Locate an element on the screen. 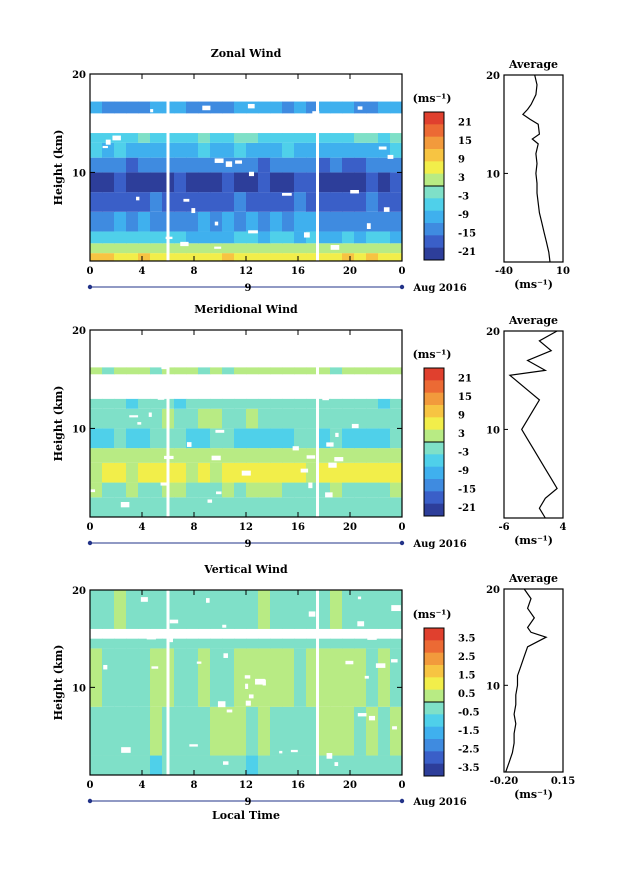  colorbar-tick-label: -21 is located at coordinates (467, 252).